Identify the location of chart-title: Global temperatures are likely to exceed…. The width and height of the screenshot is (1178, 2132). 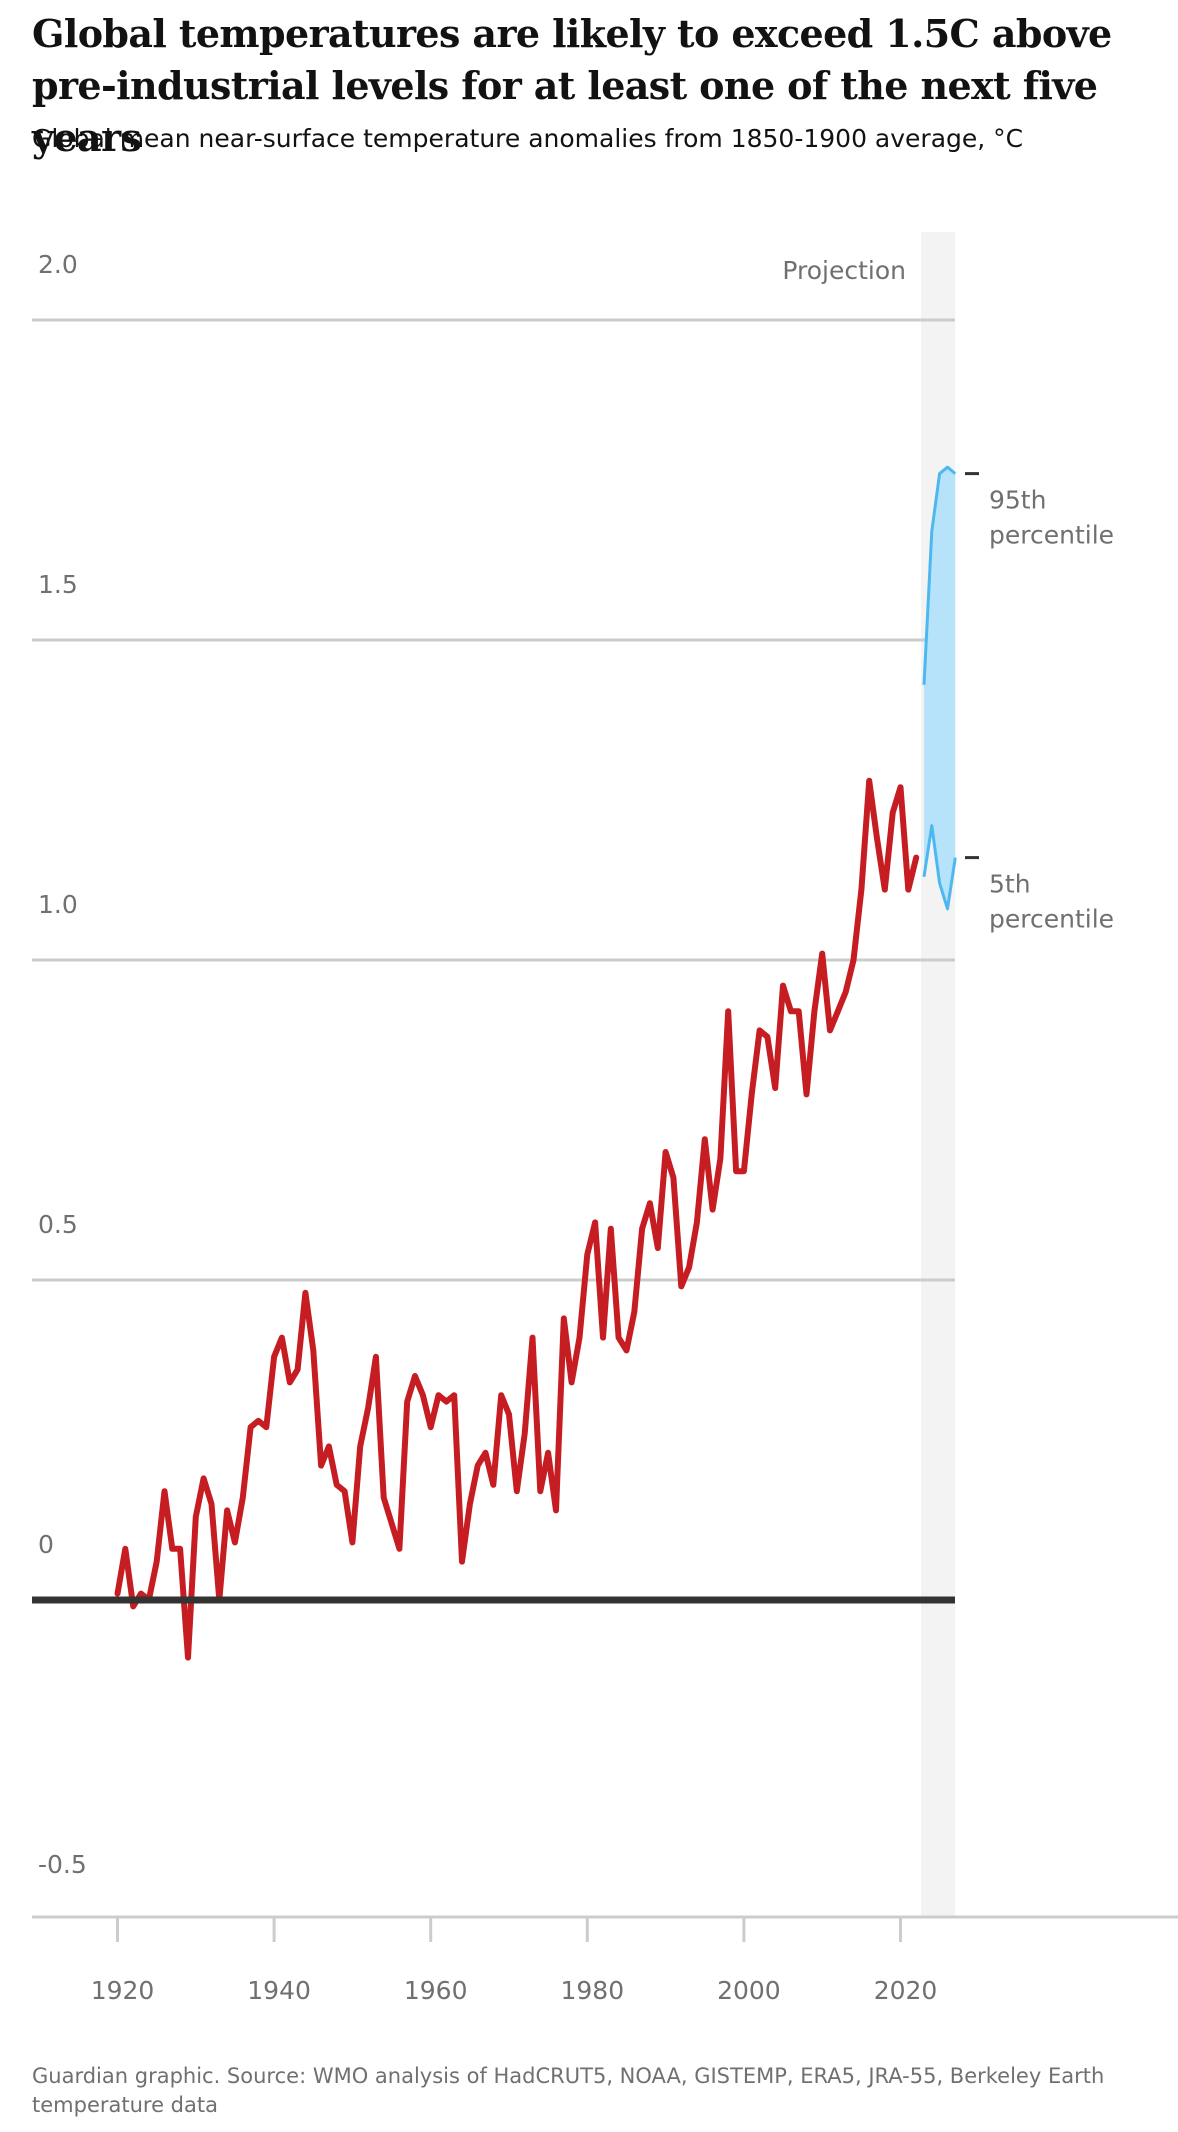
(572, 85).